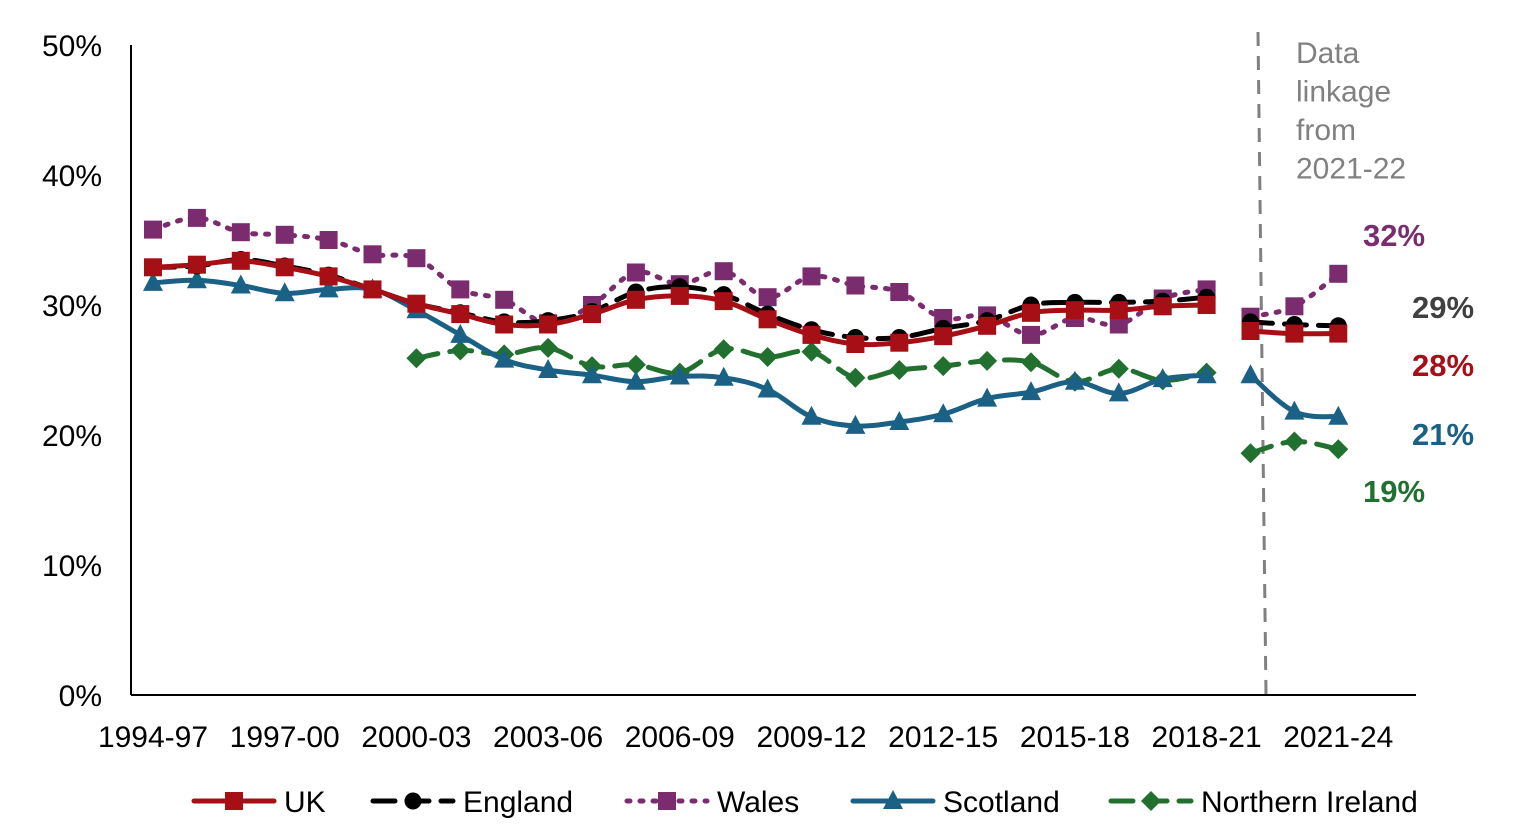 Image resolution: width=1524 pixels, height=838 pixels. I want to click on legend: UK England Wales Scotland Northern Ireland, so click(804, 802).